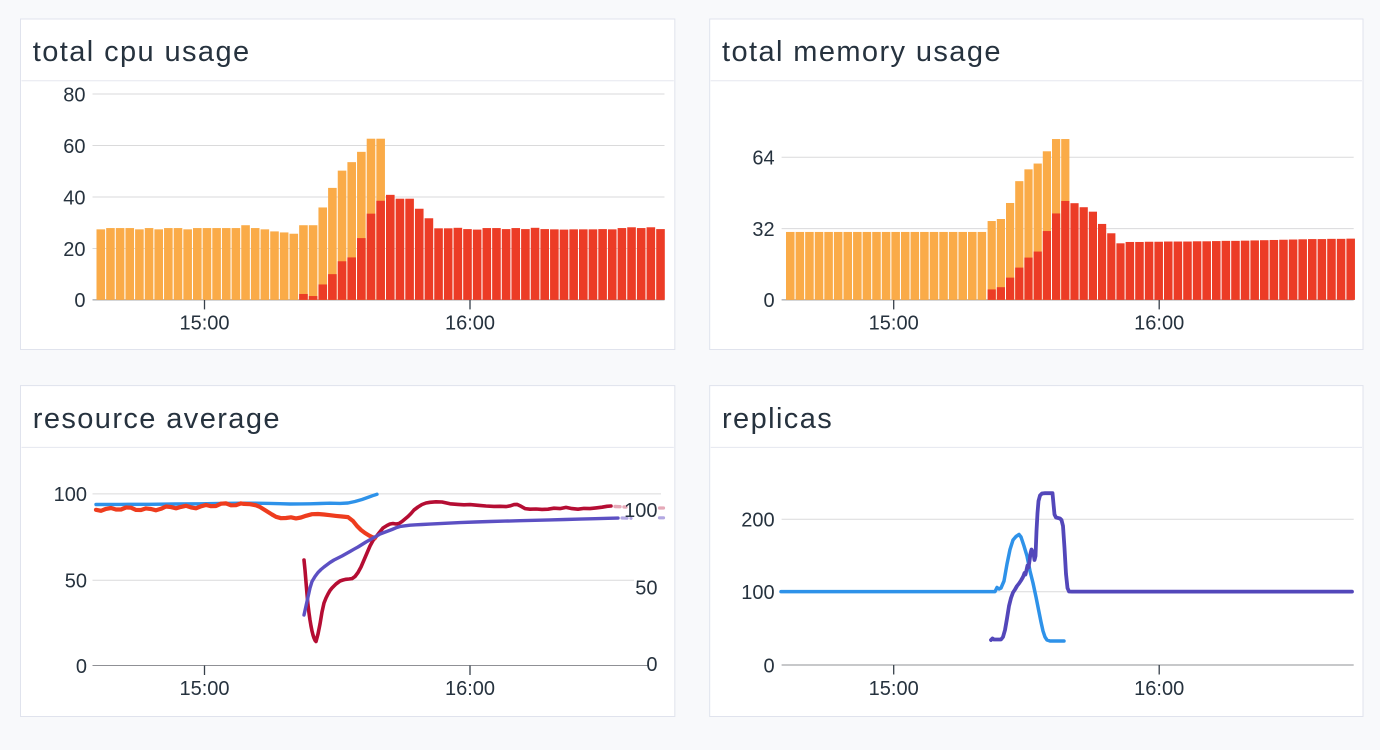 Image resolution: width=1380 pixels, height=750 pixels. I want to click on svg-text: 20, so click(74, 250).